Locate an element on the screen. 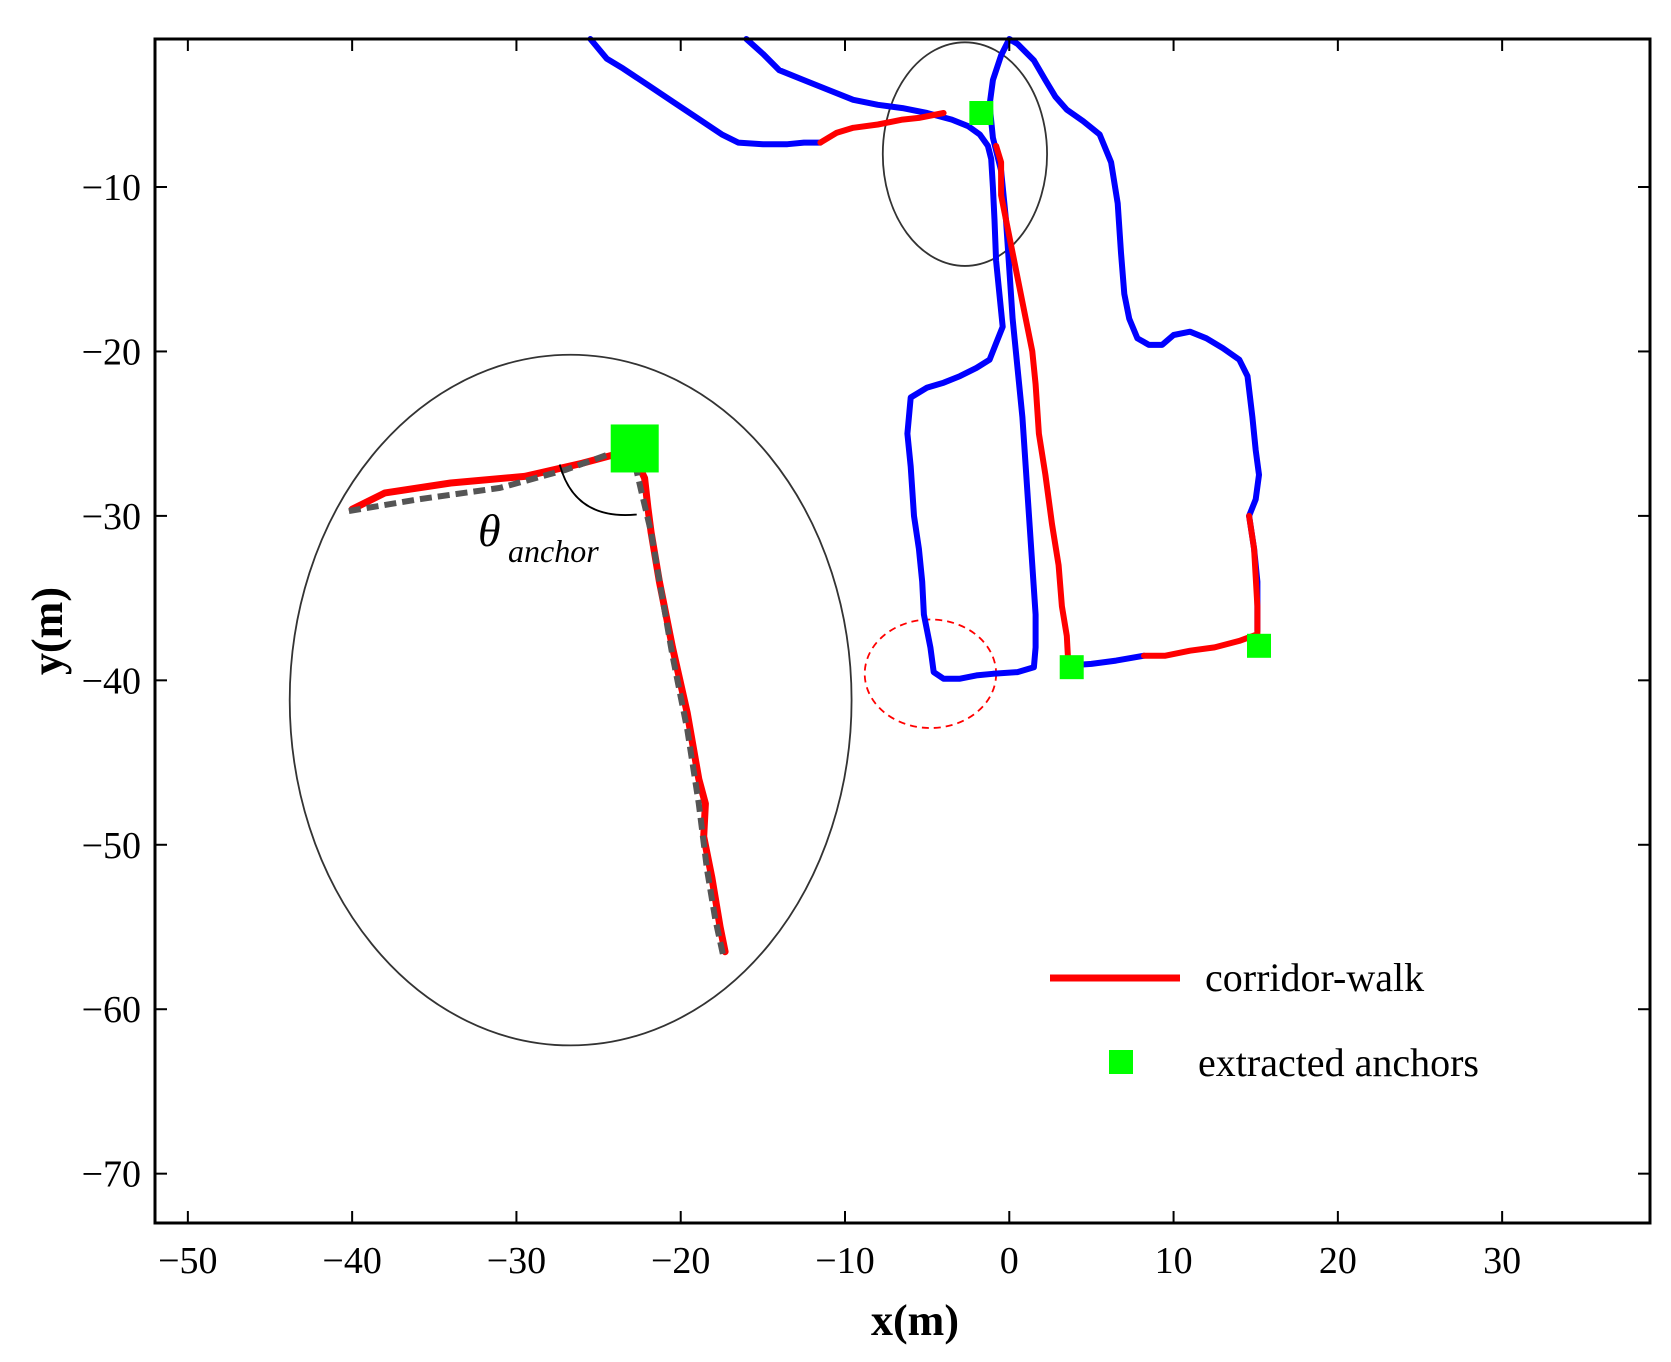 This screenshot has width=1671, height=1362. x-tick-label-10: 10 is located at coordinates (1174, 1261).